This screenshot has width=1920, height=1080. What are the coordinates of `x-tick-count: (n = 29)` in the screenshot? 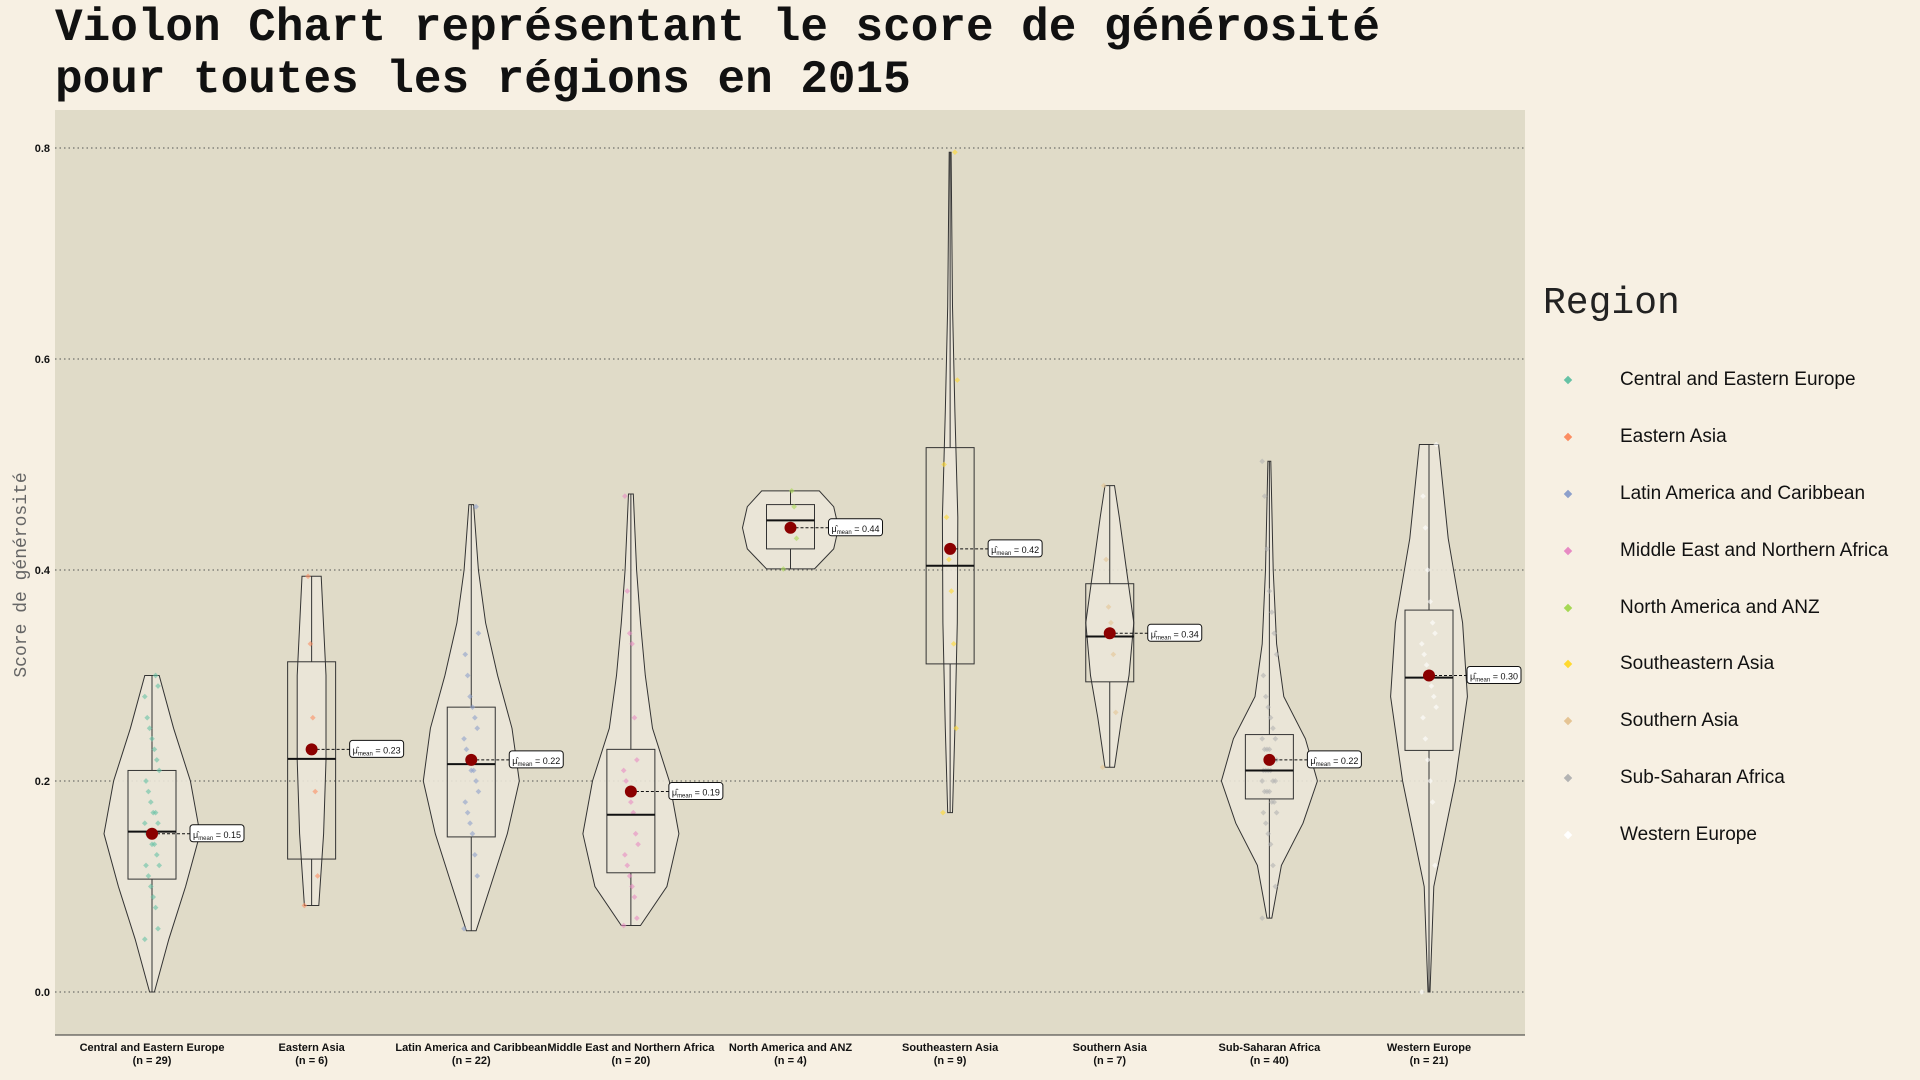 It's located at (152, 1061).